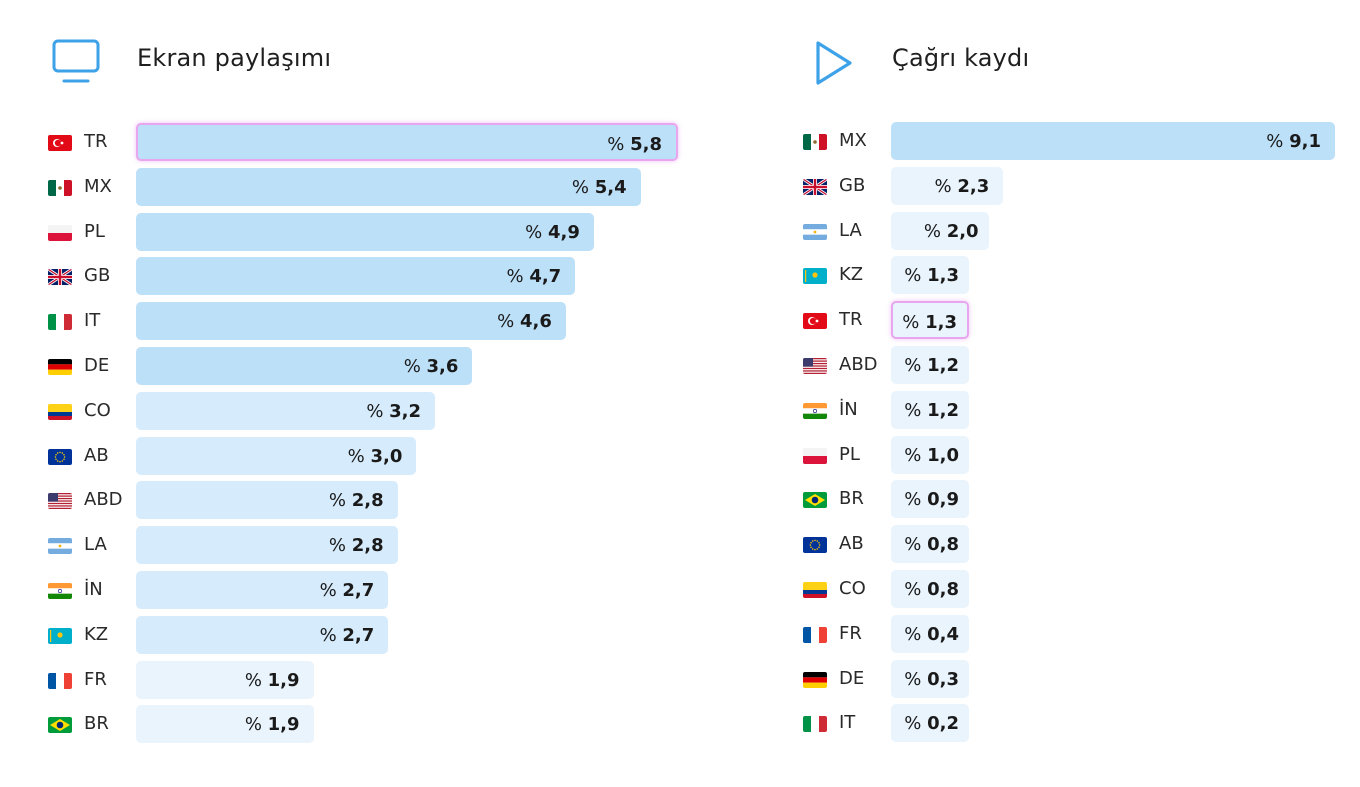  I want to click on flag-it-icon, so click(60, 322).